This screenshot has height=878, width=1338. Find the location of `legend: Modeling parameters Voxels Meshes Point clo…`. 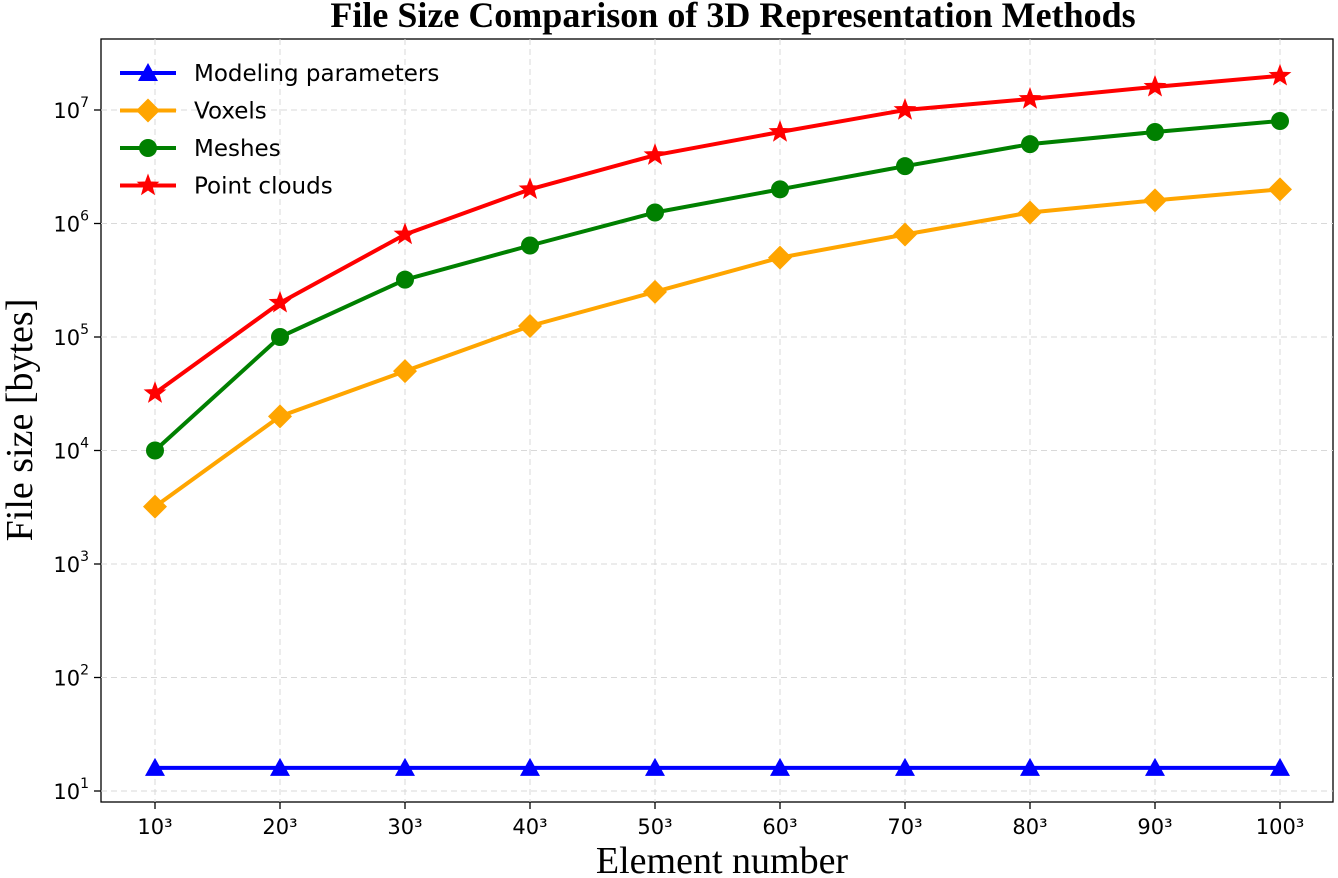

legend: Modeling parameters Voxels Meshes Point clo… is located at coordinates (279, 130).